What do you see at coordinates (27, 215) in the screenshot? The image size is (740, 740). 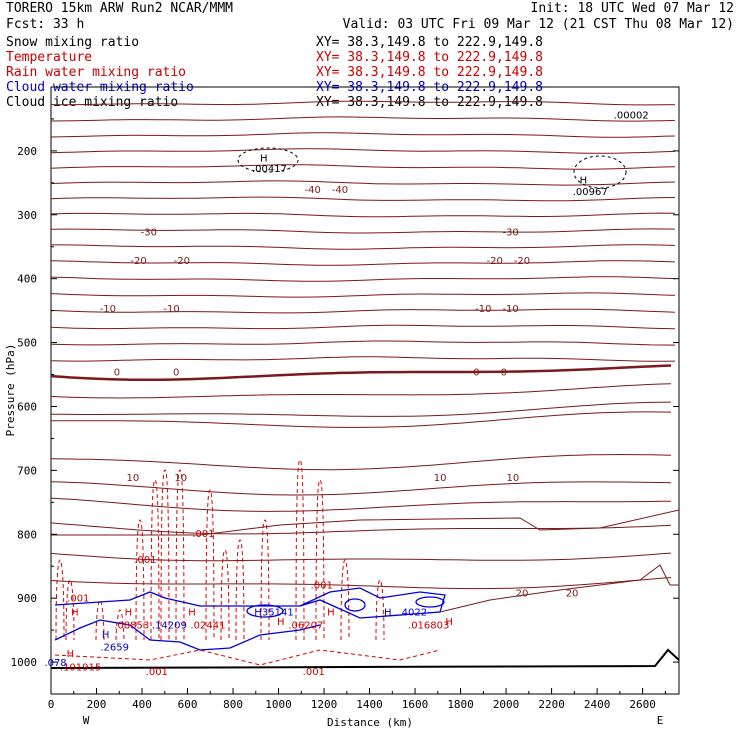 I see `y-tick-label: 300` at bounding box center [27, 215].